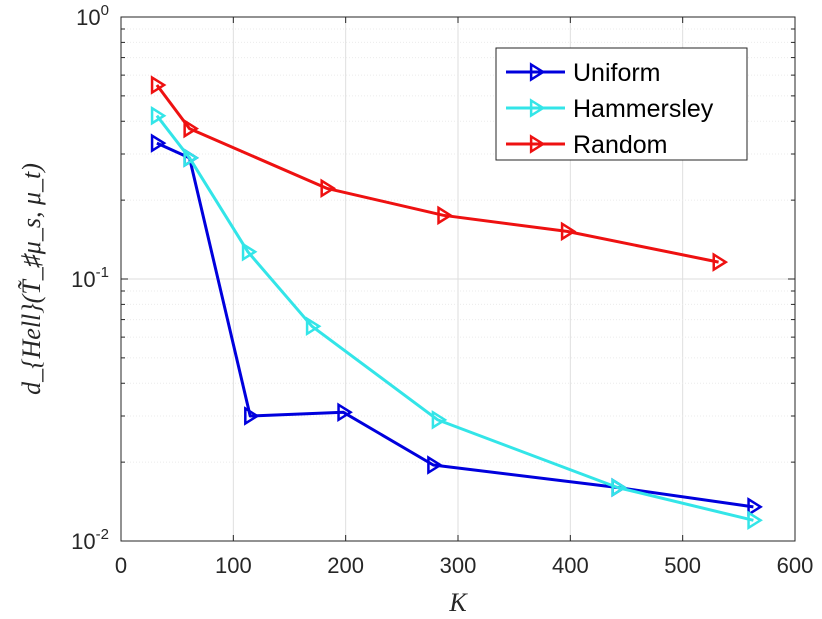  What do you see at coordinates (90, 540) in the screenshot?
I see `y-tick-label: 10⁻²` at bounding box center [90, 540].